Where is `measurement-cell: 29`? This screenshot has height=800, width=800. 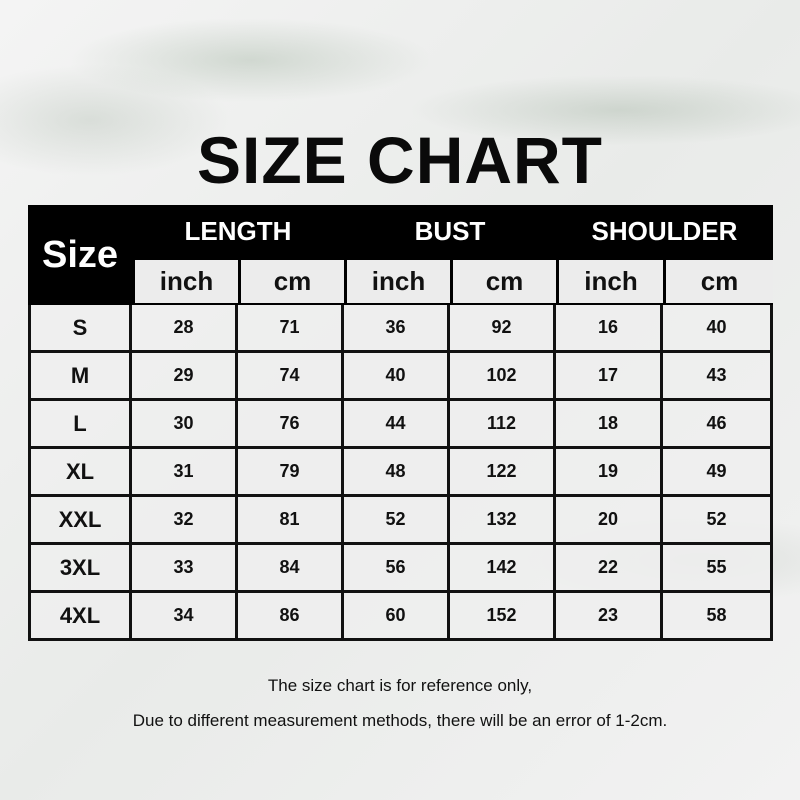 measurement-cell: 29 is located at coordinates (185, 377).